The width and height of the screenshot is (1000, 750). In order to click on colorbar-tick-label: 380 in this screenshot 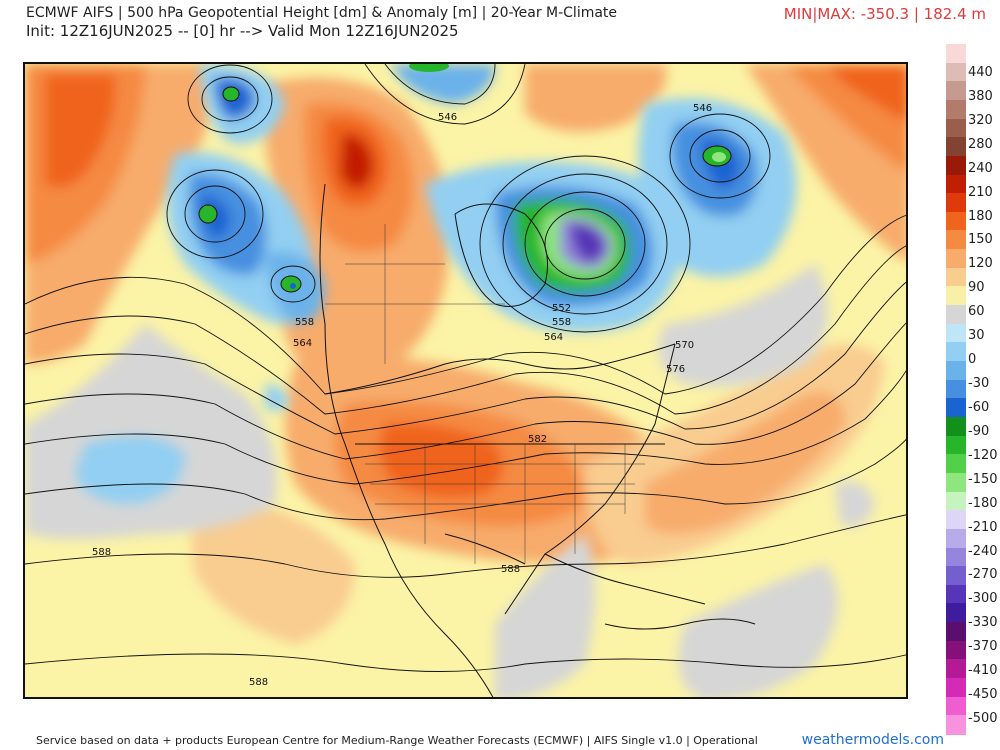, I will do `click(980, 96)`.